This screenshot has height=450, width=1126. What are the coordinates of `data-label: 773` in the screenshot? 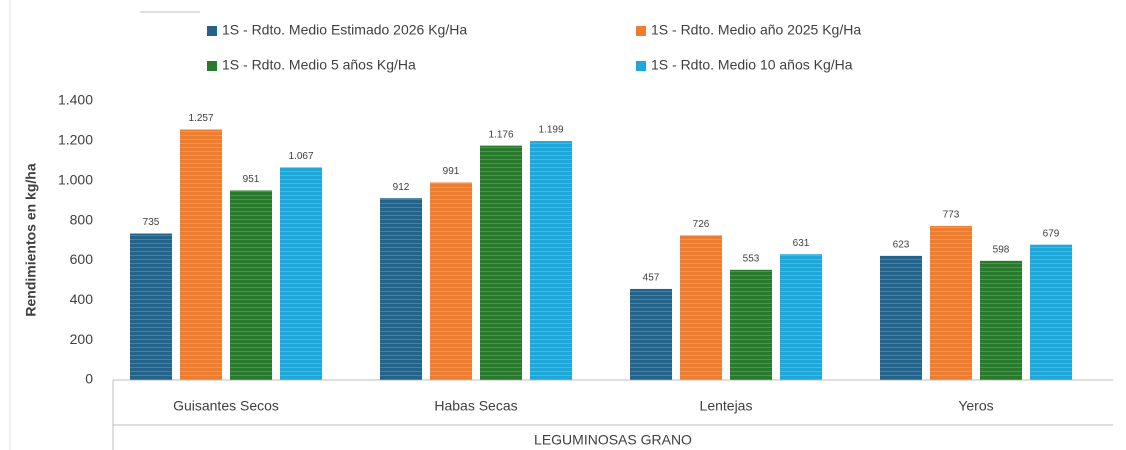 It's located at (951, 215).